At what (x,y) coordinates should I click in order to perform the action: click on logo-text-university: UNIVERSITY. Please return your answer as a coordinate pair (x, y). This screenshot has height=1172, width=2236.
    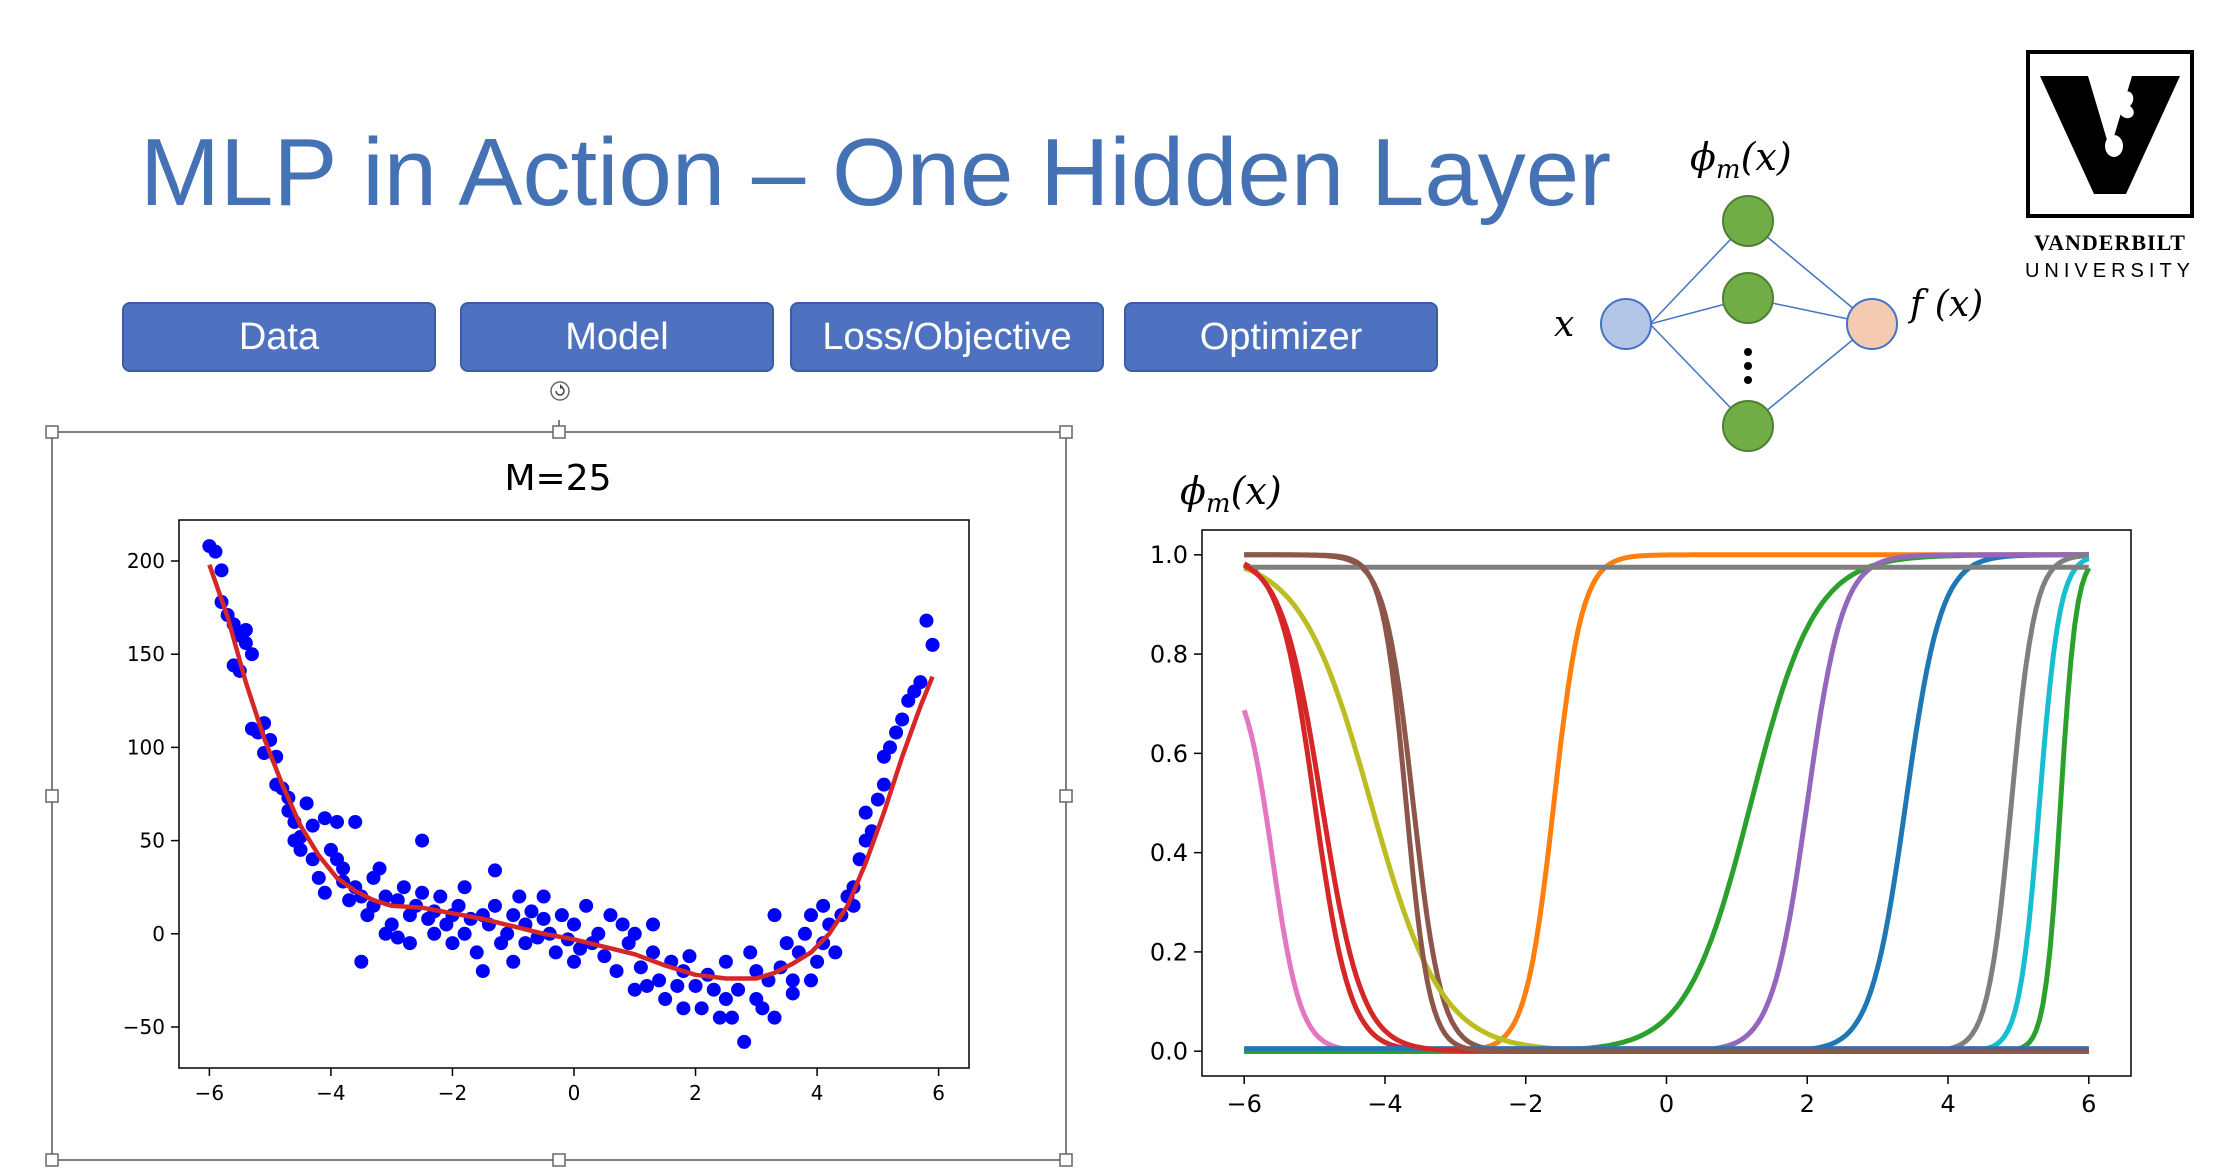
    Looking at the image, I should click on (2110, 271).